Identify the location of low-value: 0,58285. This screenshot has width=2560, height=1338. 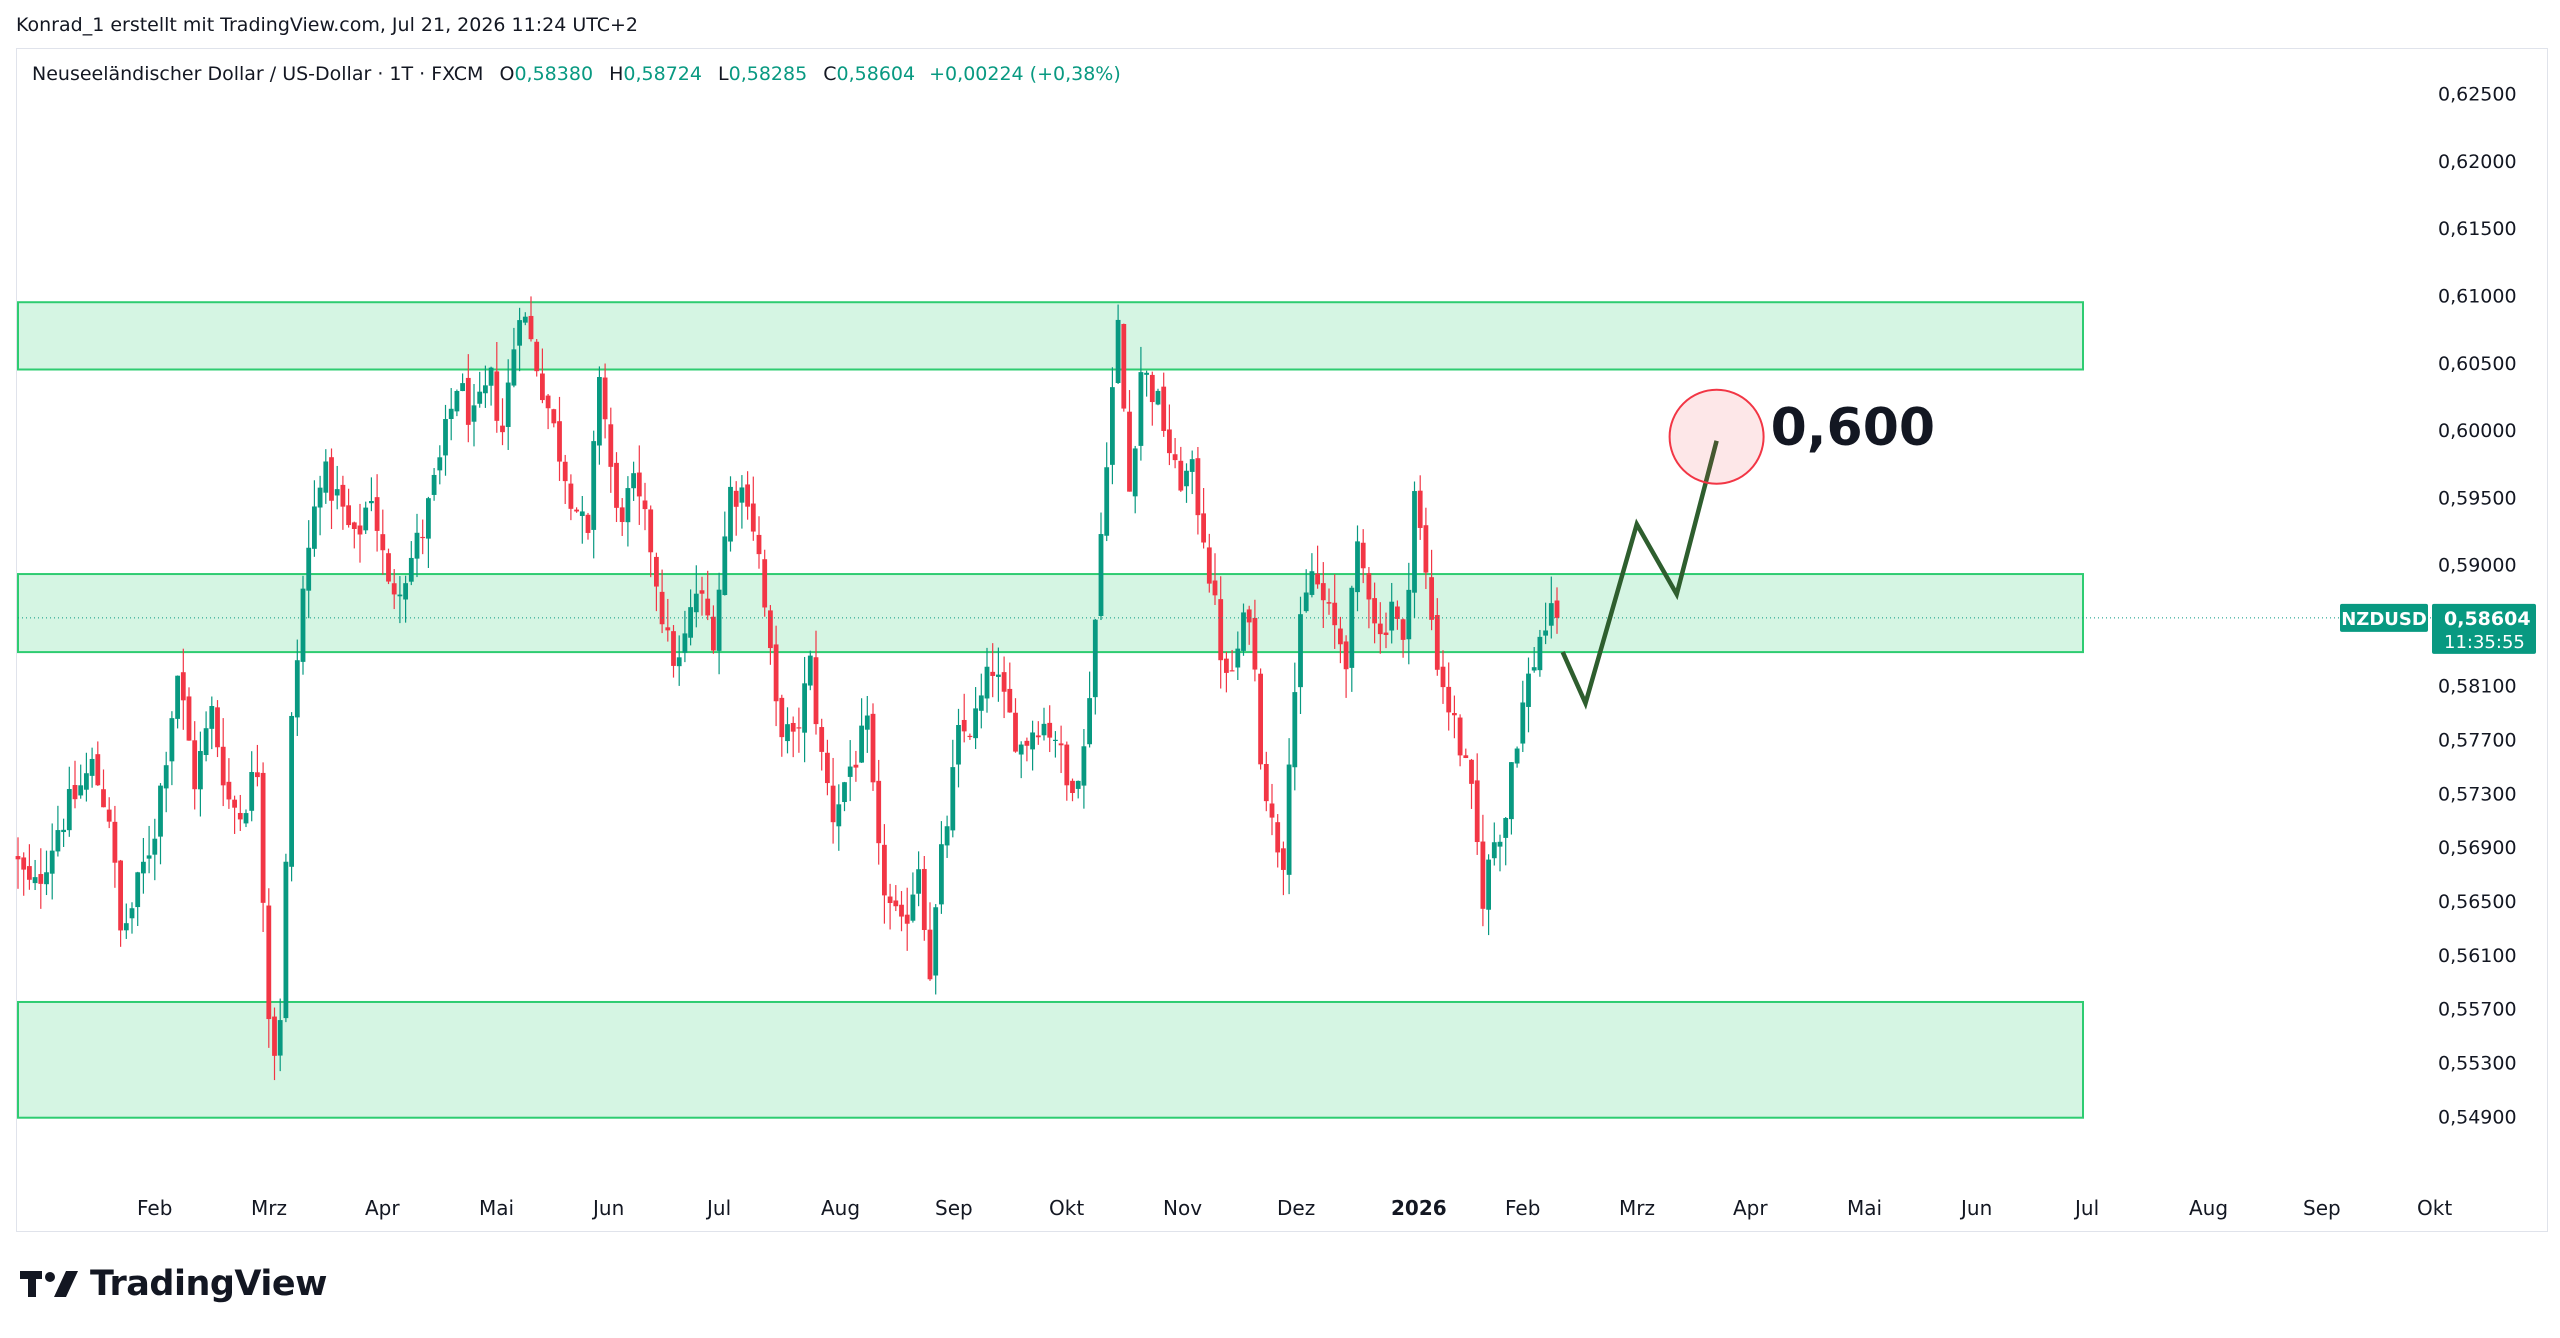
(768, 74).